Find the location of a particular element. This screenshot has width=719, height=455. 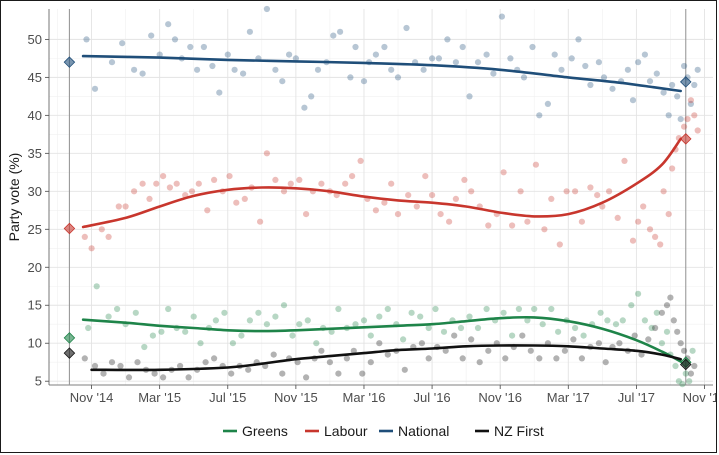

y-tick-label: 50 is located at coordinates (35, 39).